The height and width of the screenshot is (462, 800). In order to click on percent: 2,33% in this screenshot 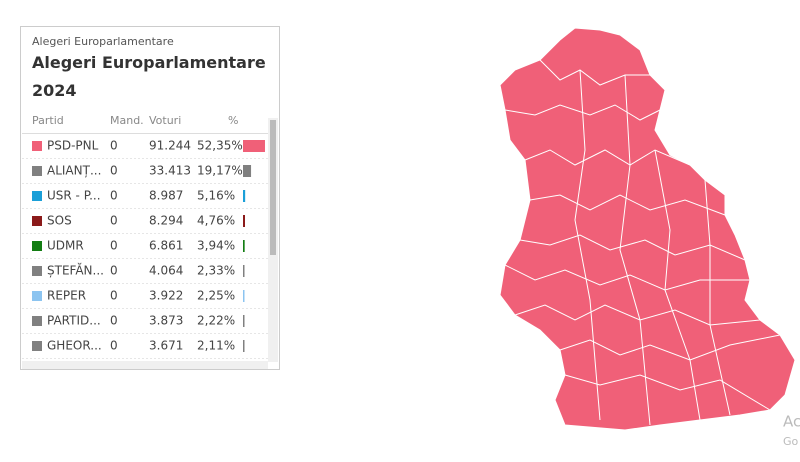, I will do `click(216, 271)`.